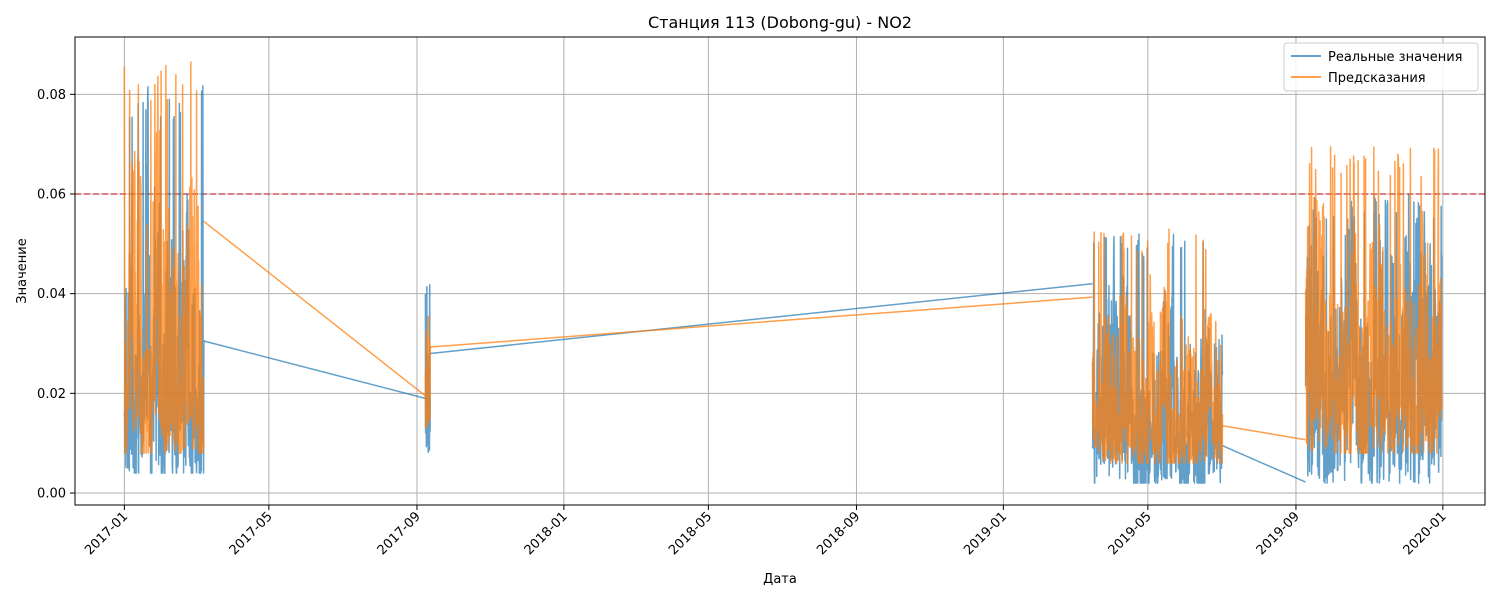 This screenshot has height=600, width=1500. I want to click on y-axis: 0.00 0.02 0.04 0.06 0.08, so click(56, 295).